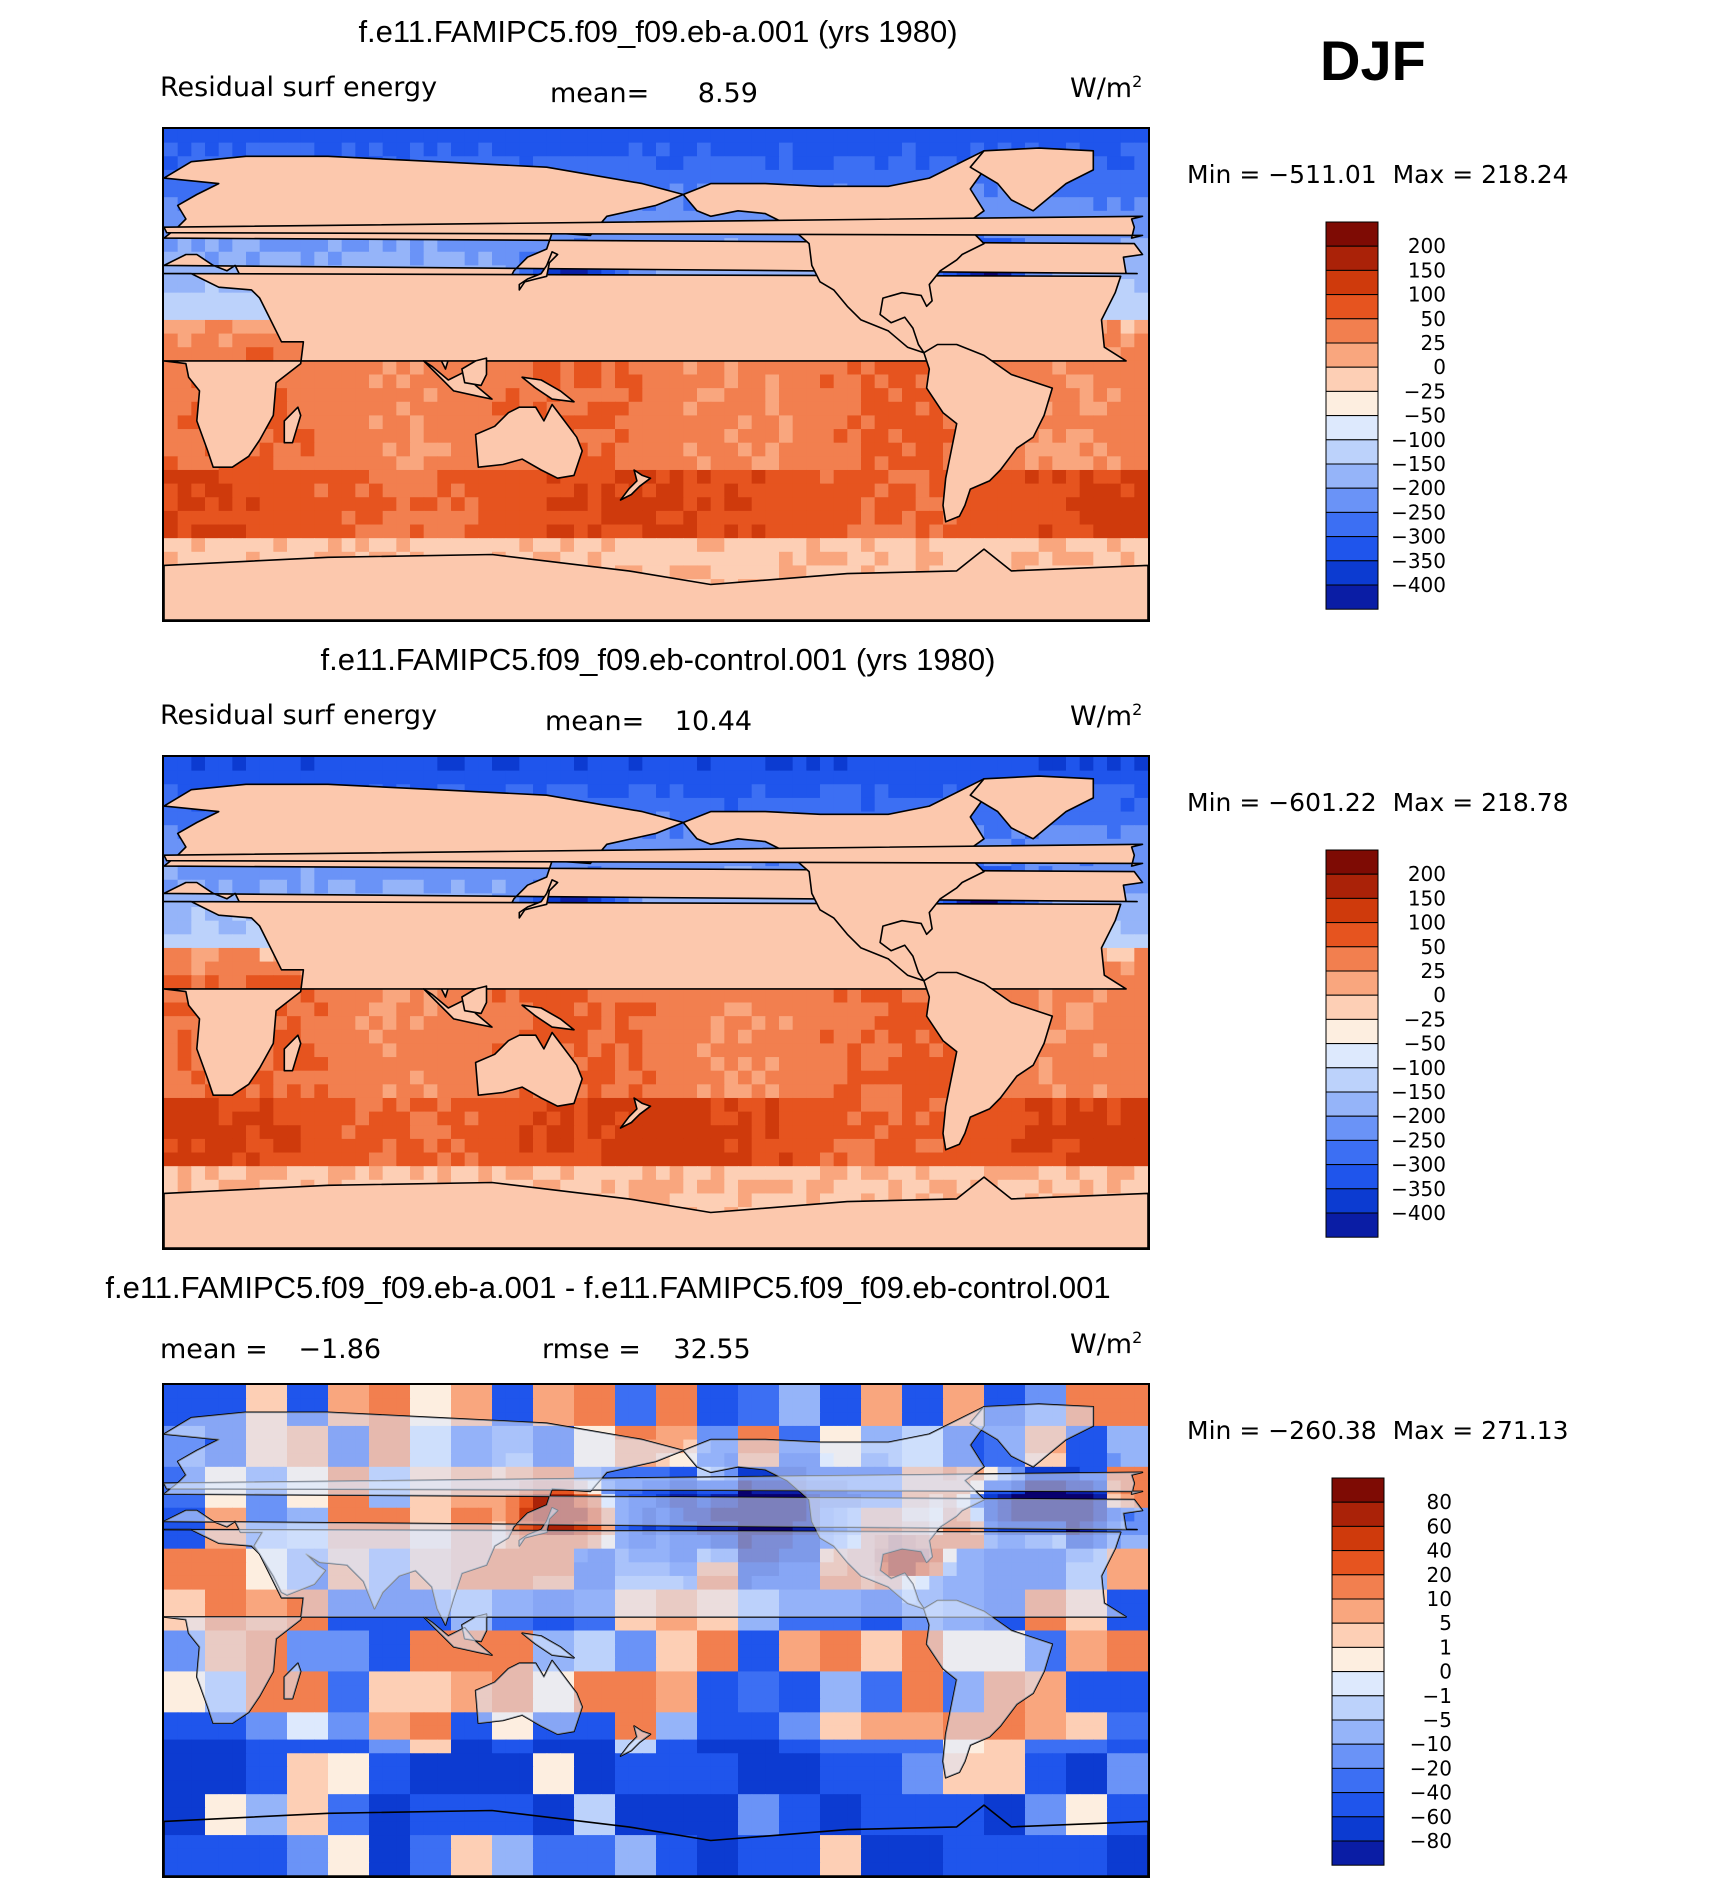 The width and height of the screenshot is (1710, 1891). I want to click on colorbar-box, so click(1352, 331).